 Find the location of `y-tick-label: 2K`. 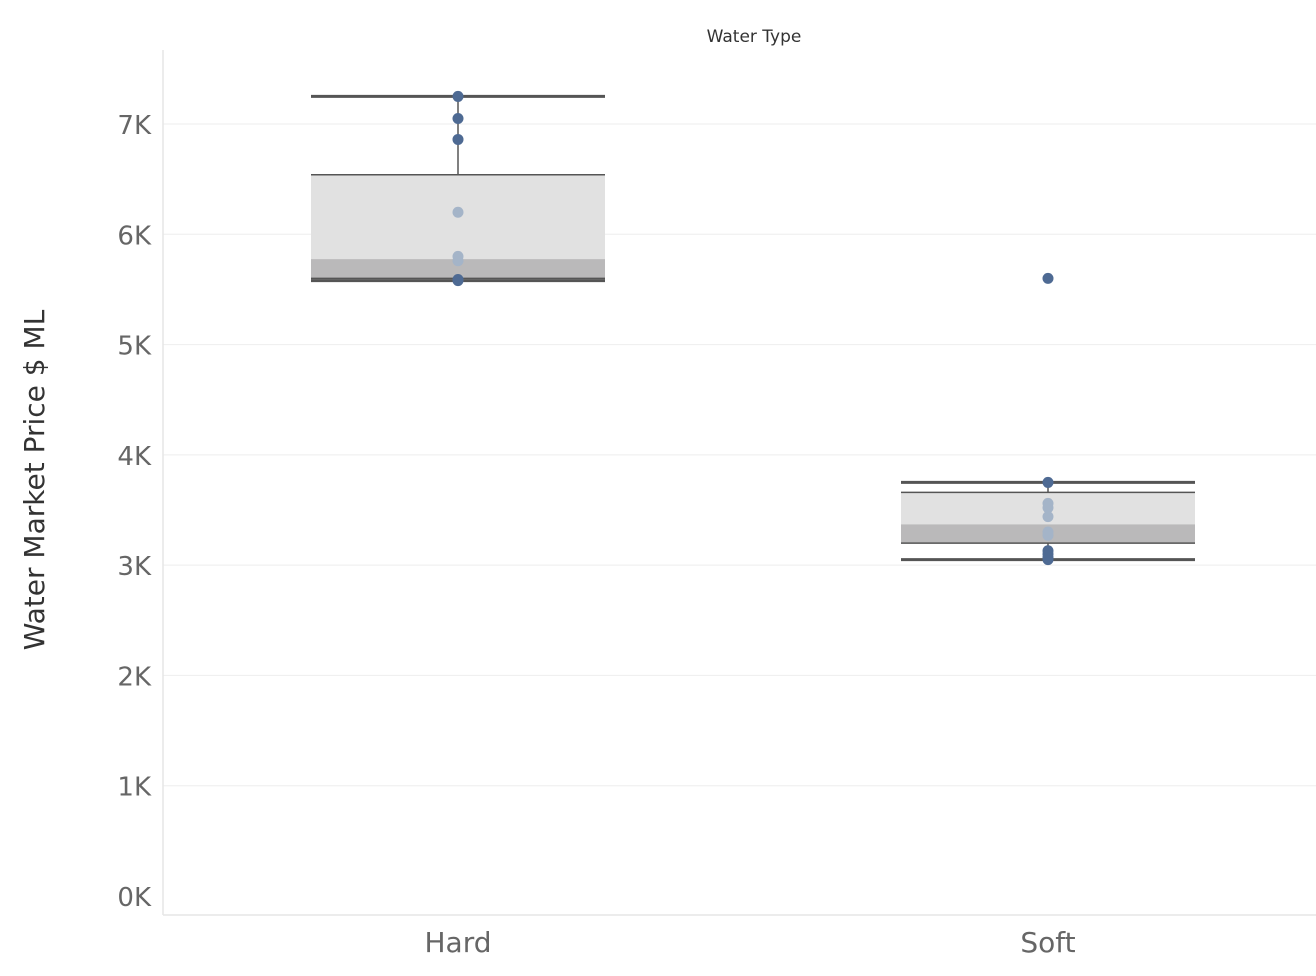

y-tick-label: 2K is located at coordinates (134, 677).